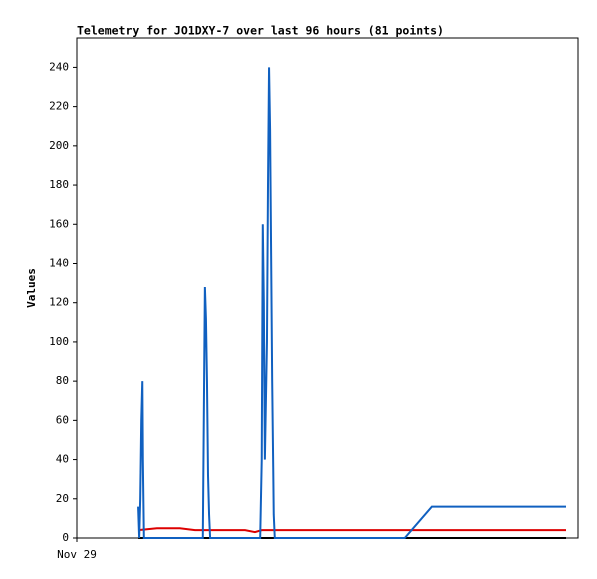 This screenshot has height=579, width=597. I want to click on y-tick-label: 240, so click(59, 66).